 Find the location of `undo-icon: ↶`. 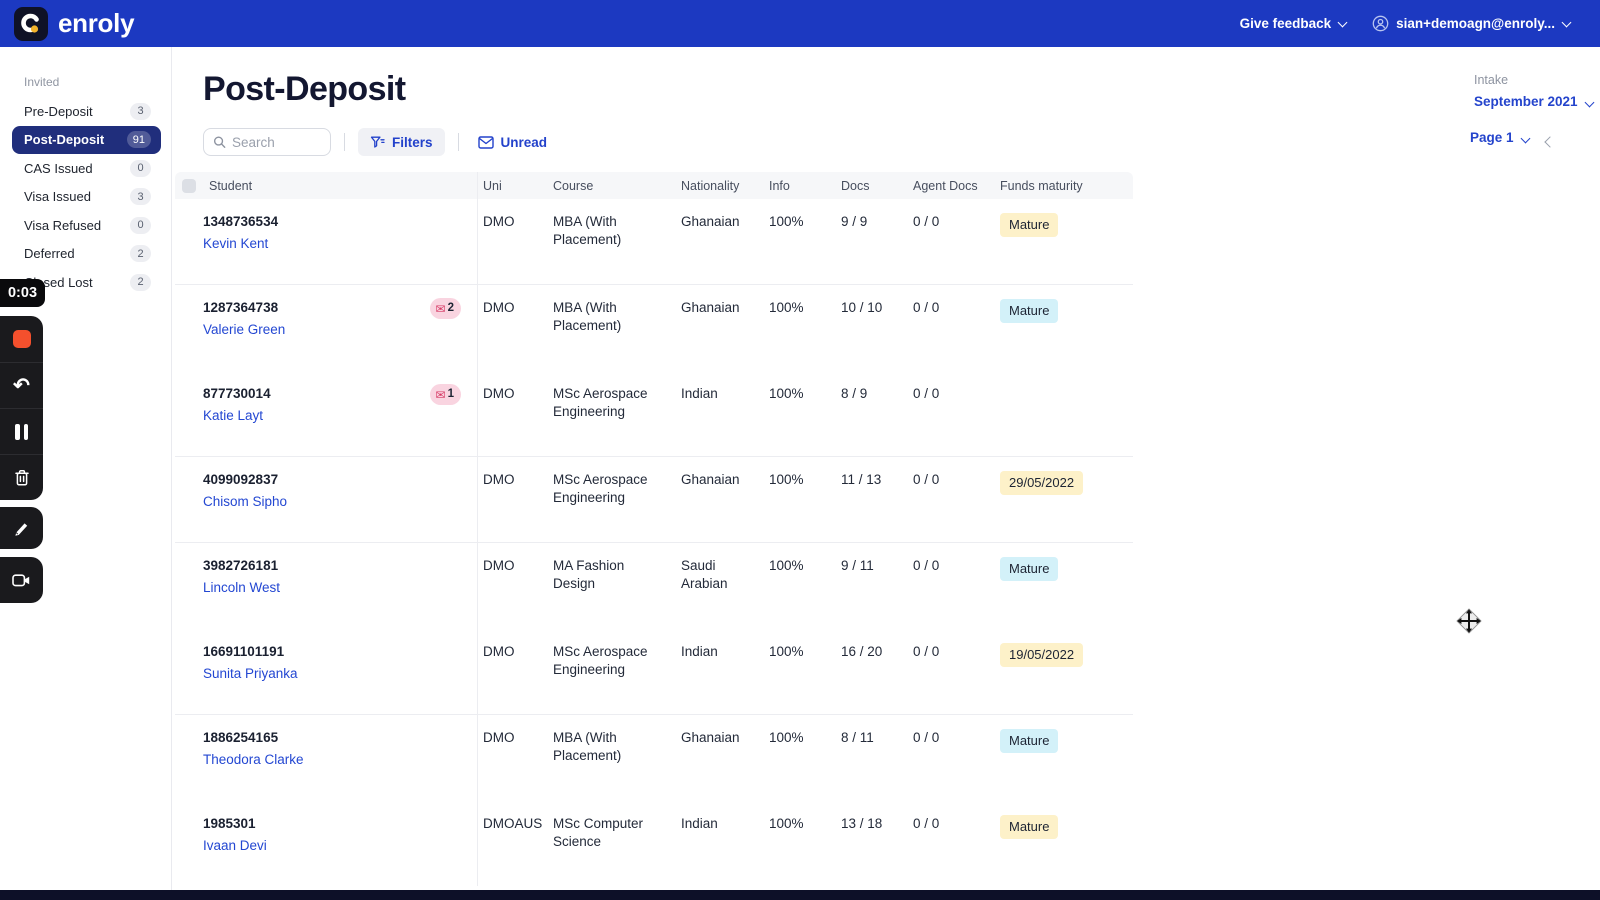

undo-icon: ↶ is located at coordinates (21, 385).